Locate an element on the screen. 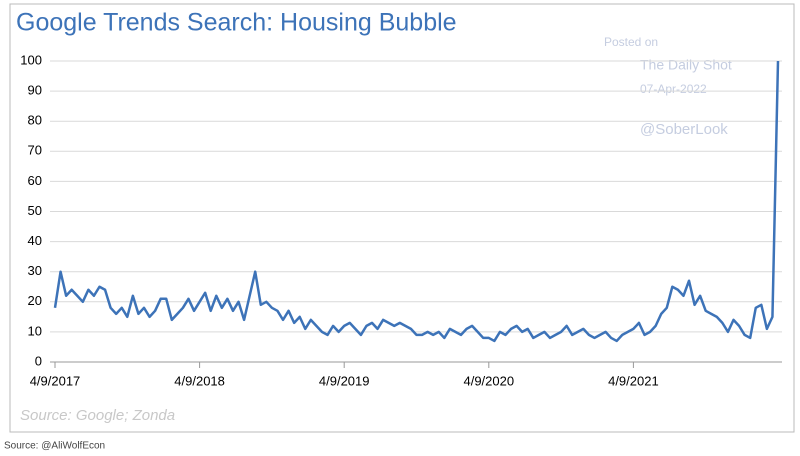  y-tick-label: 100 is located at coordinates (31, 59).